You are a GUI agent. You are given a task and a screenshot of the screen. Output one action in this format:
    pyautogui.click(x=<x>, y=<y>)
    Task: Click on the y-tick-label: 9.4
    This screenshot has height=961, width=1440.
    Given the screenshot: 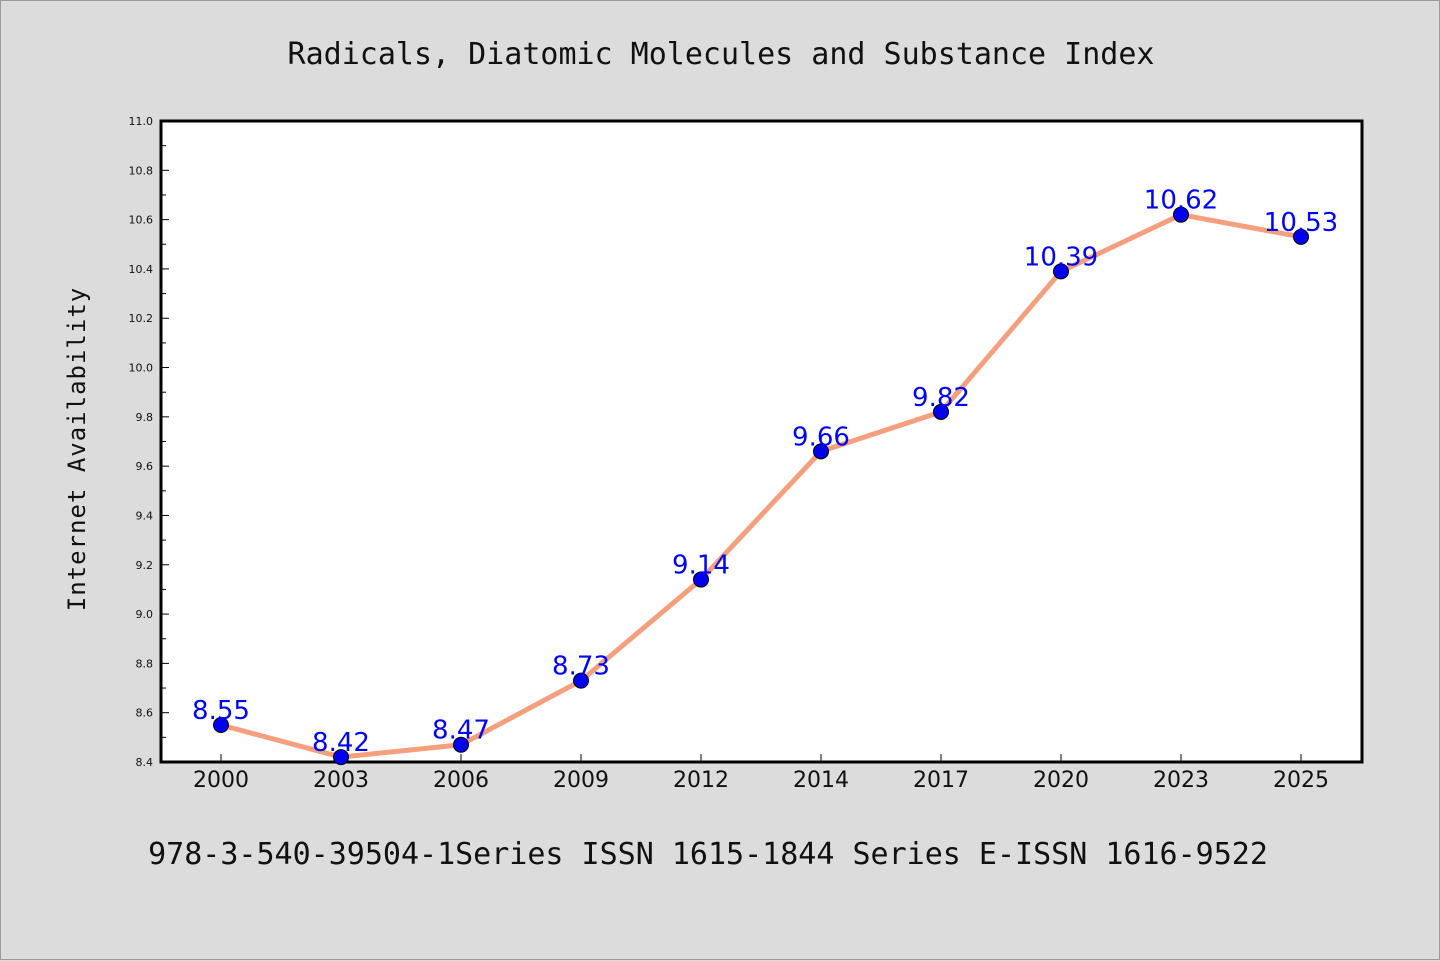 What is the action you would take?
    pyautogui.click(x=145, y=515)
    